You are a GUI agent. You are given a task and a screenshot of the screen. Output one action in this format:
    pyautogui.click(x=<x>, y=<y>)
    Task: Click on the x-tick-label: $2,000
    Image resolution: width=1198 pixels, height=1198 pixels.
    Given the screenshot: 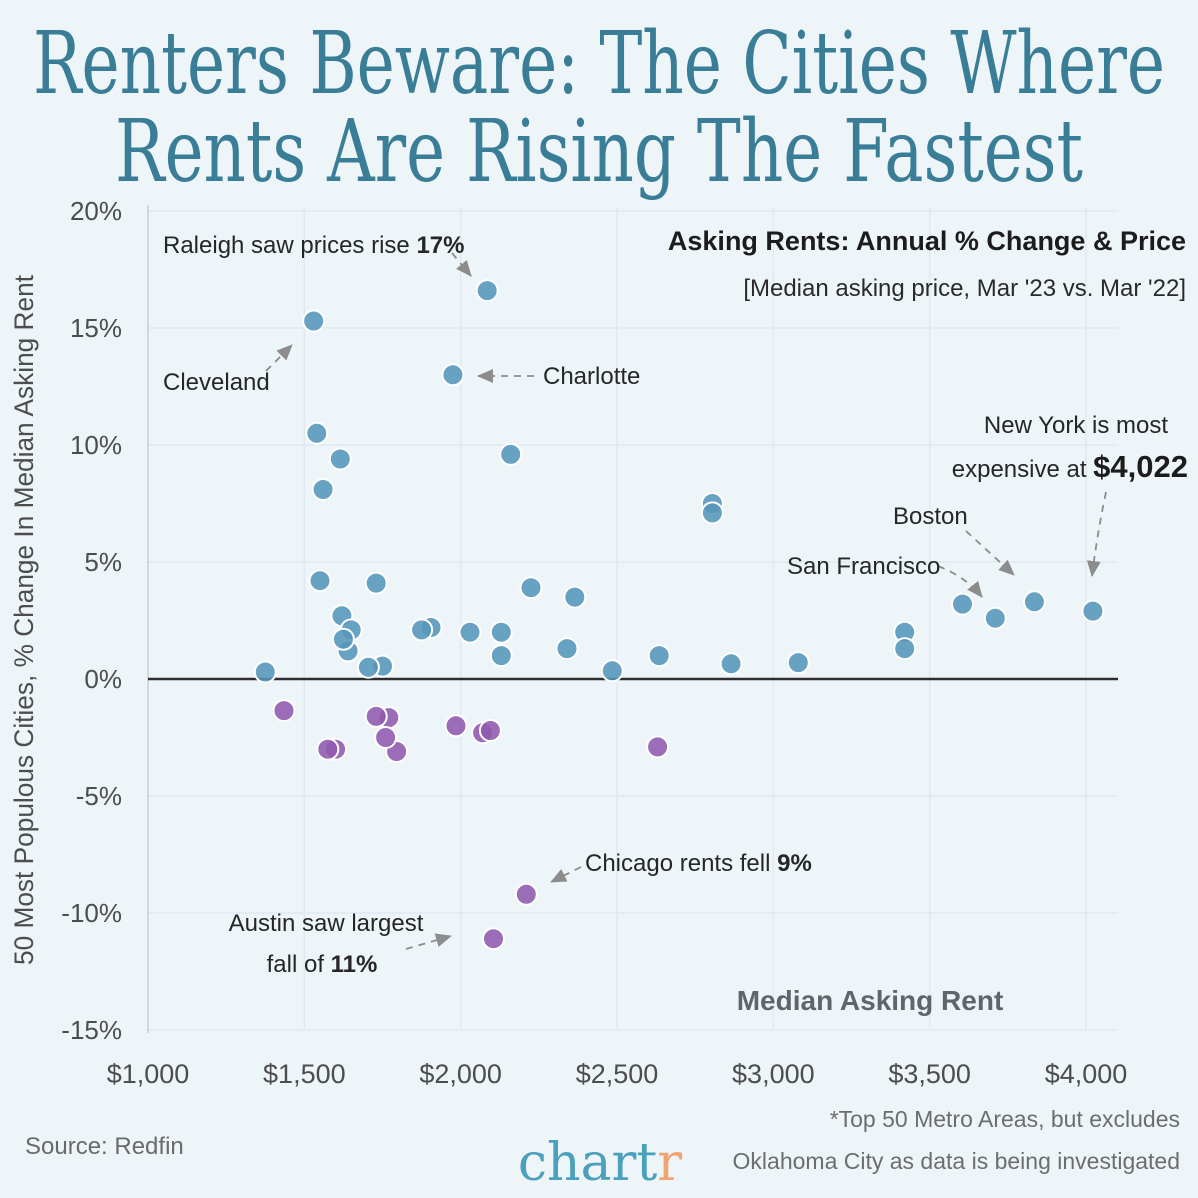 What is the action you would take?
    pyautogui.click(x=460, y=1074)
    